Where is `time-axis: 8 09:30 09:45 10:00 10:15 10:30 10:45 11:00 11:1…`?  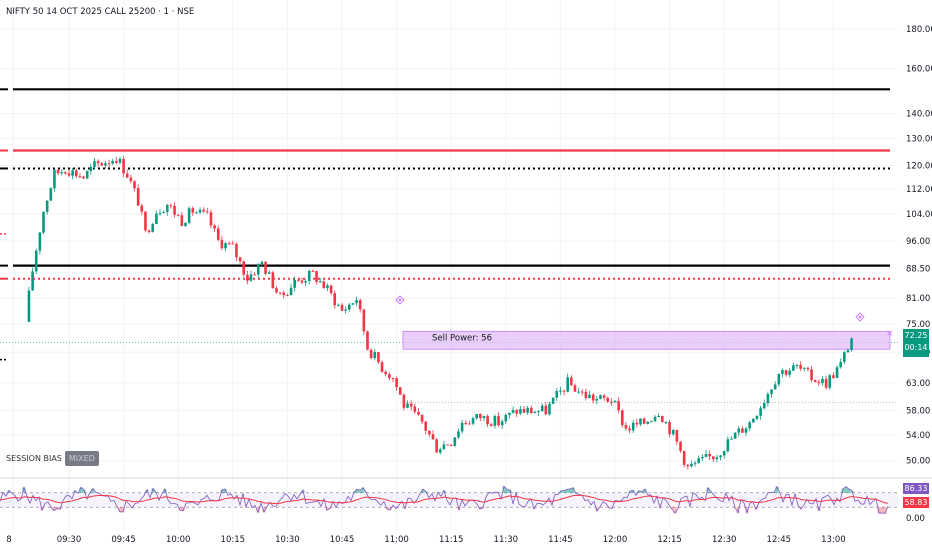
time-axis: 8 09:30 09:45 10:00 10:15 10:30 10:45 11:00 11:1… is located at coordinates (425, 540).